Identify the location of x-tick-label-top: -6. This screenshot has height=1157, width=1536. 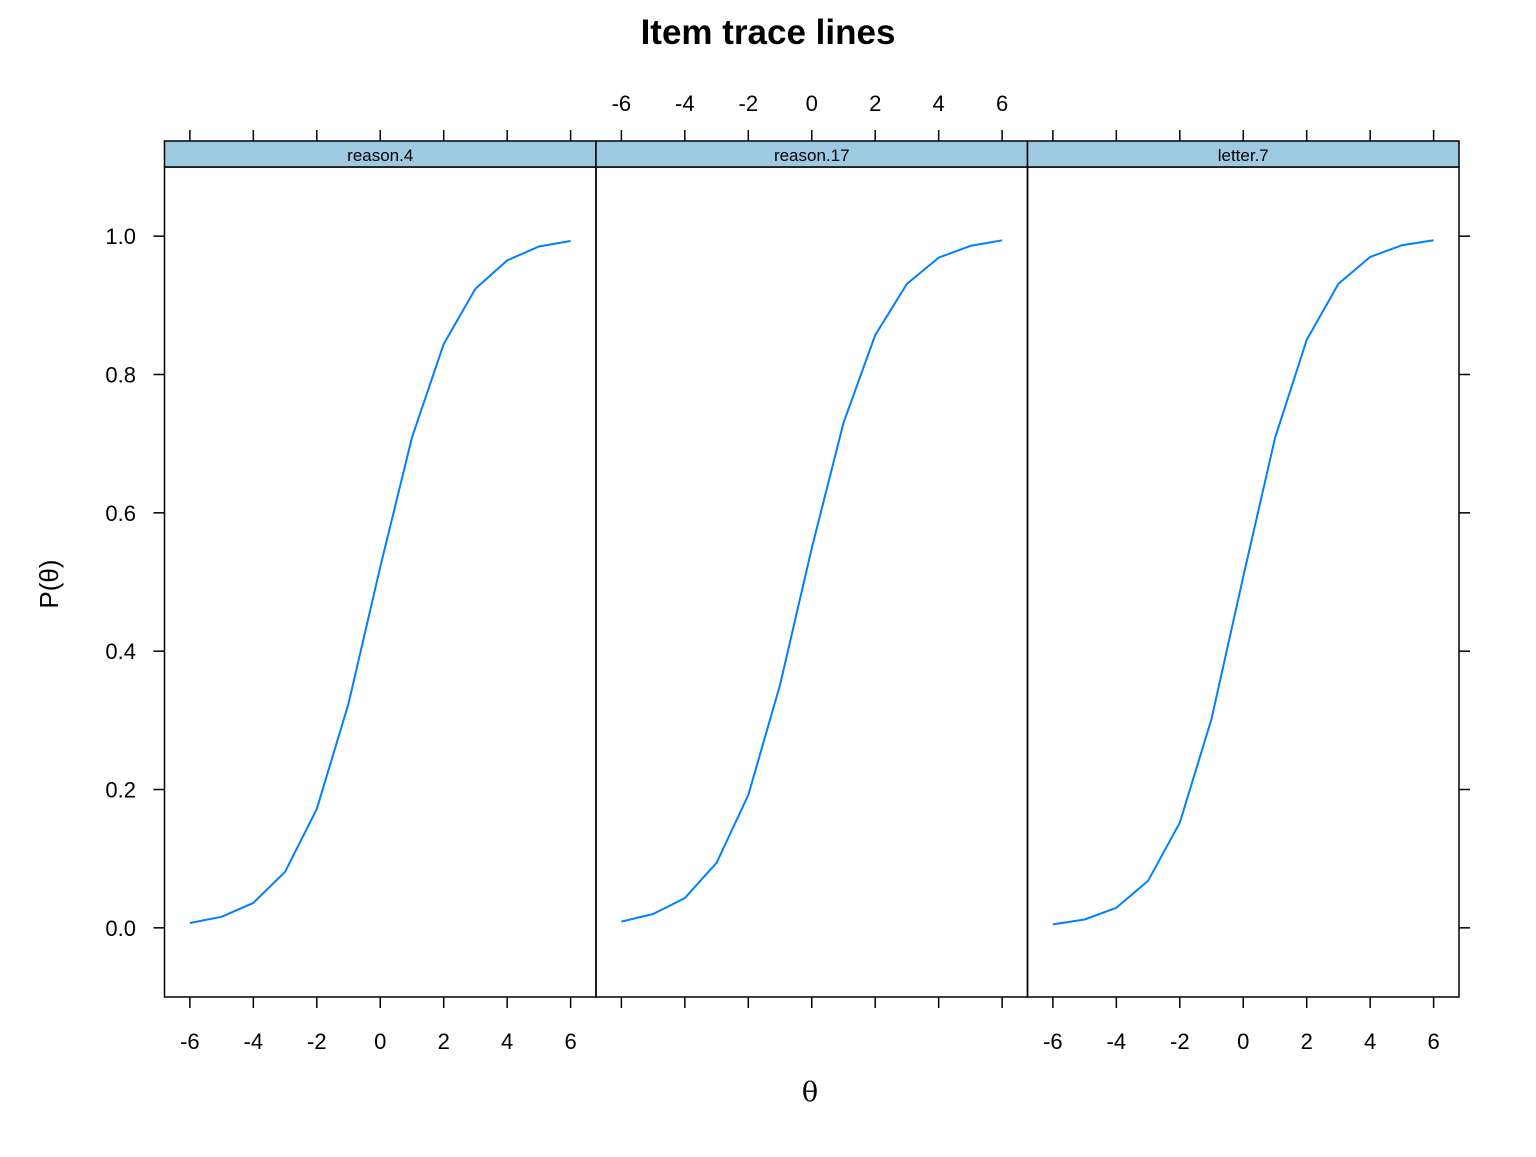
(622, 103).